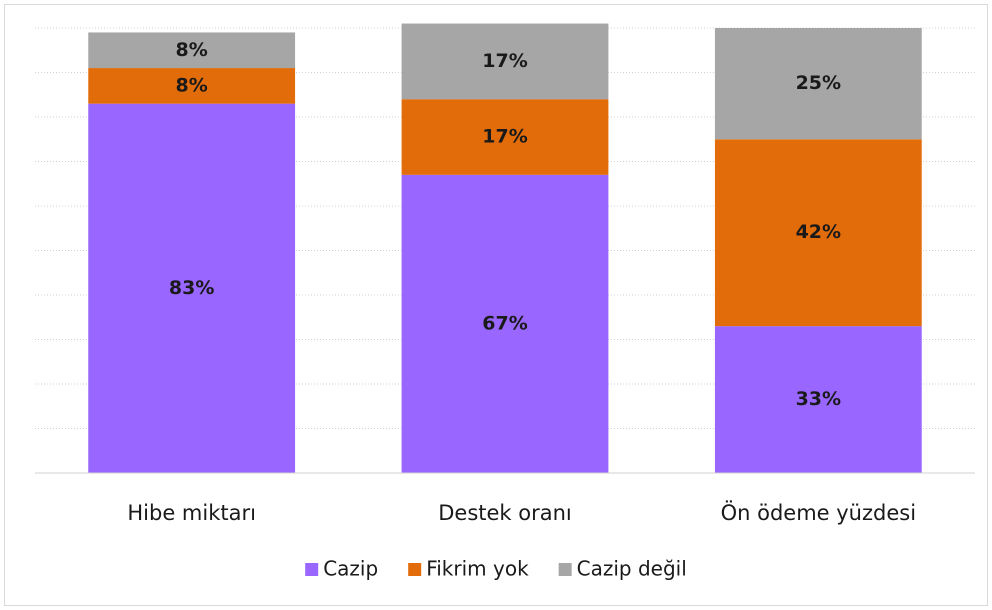  Describe the element at coordinates (191, 513) in the screenshot. I see `x-tick-label: Hibe miktarı` at that location.